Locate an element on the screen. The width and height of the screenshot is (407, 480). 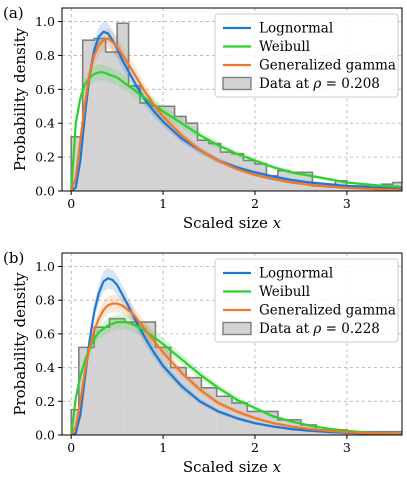
panel-label: (b) is located at coordinates (13, 258).